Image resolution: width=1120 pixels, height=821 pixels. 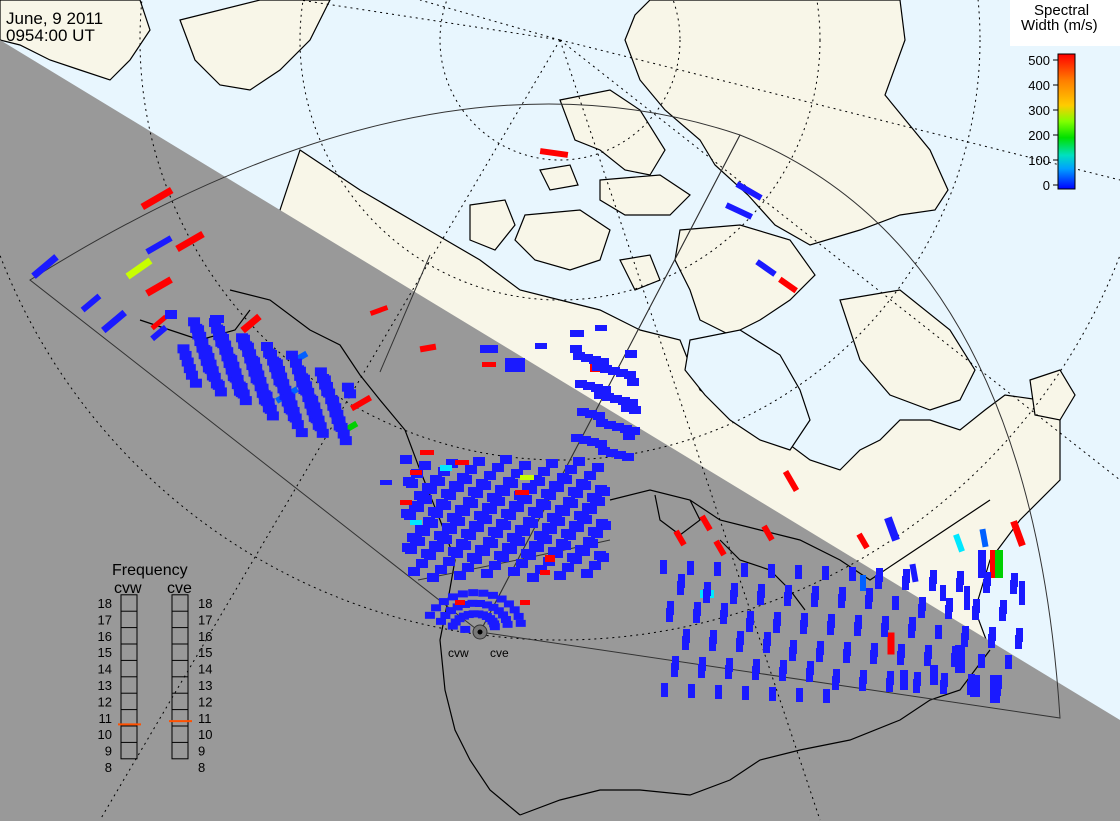 I want to click on colorbar-gradient, so click(x=1066, y=121).